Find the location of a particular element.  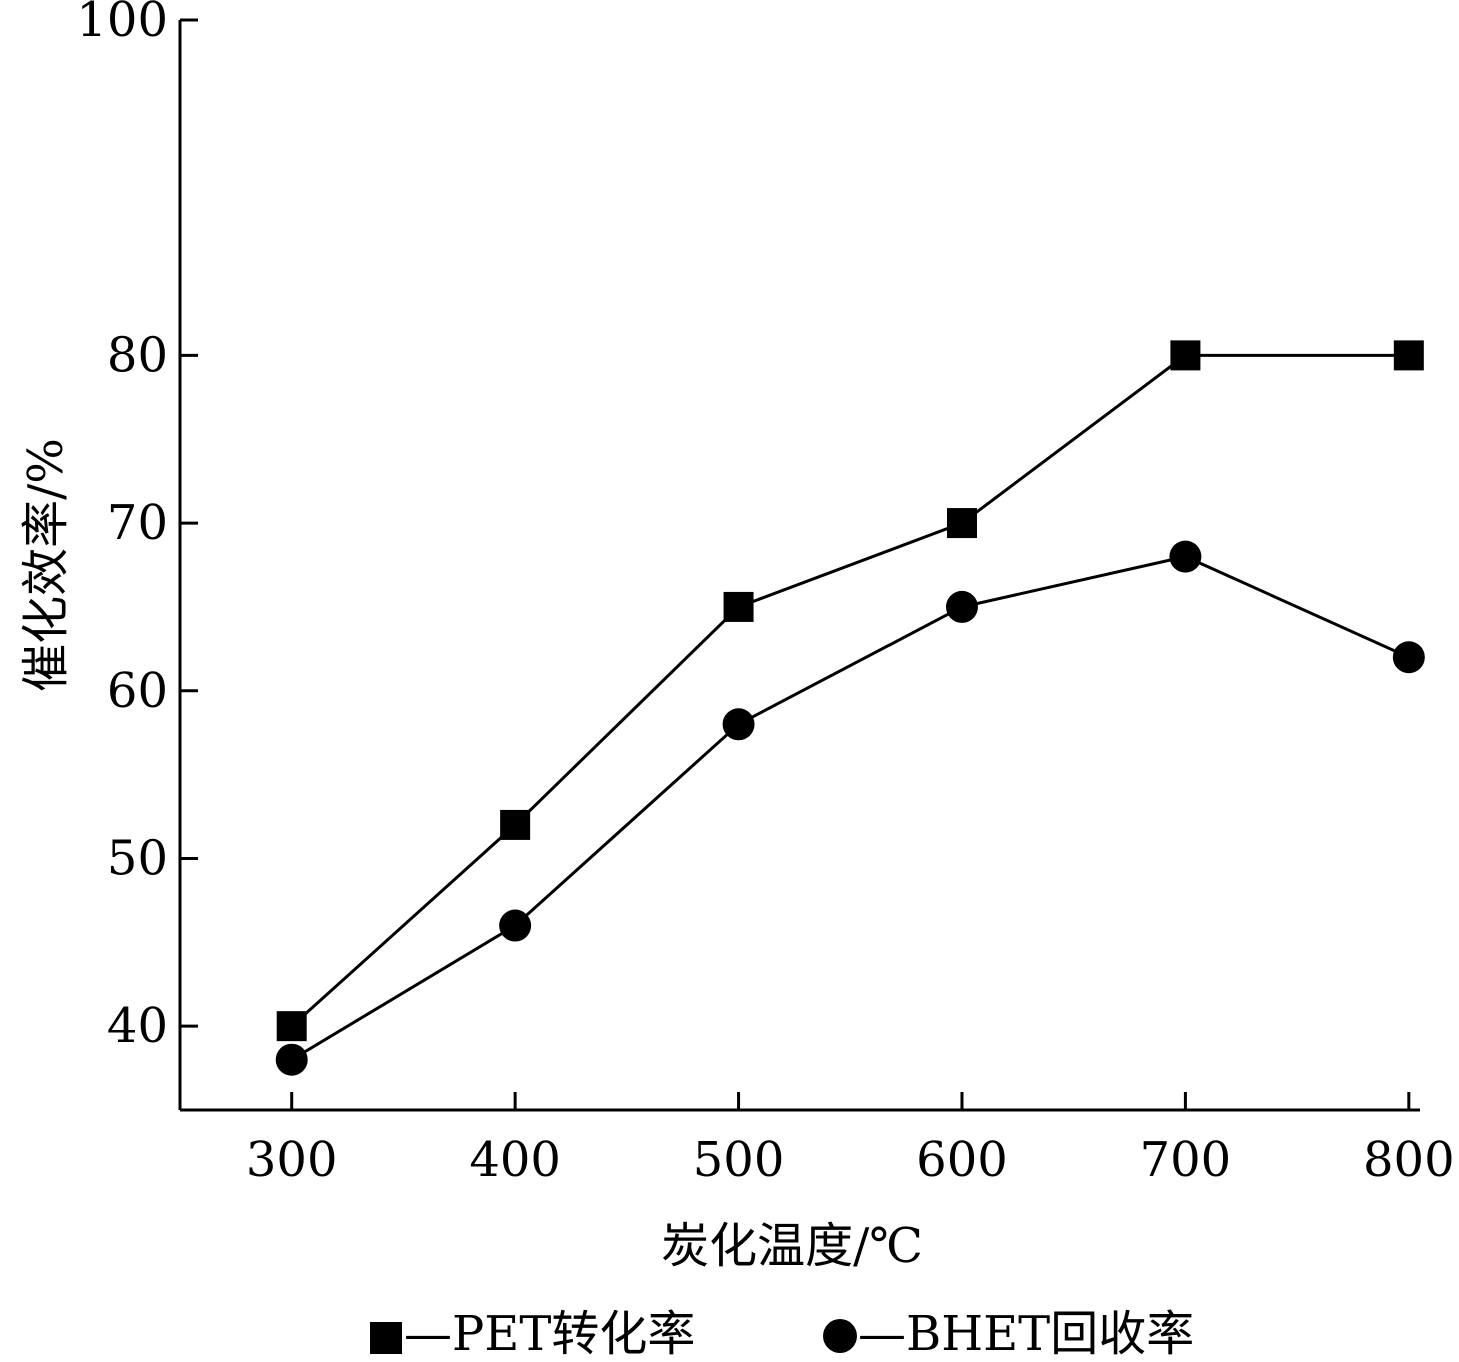

x-tick-label: 700 is located at coordinates (1186, 1160).